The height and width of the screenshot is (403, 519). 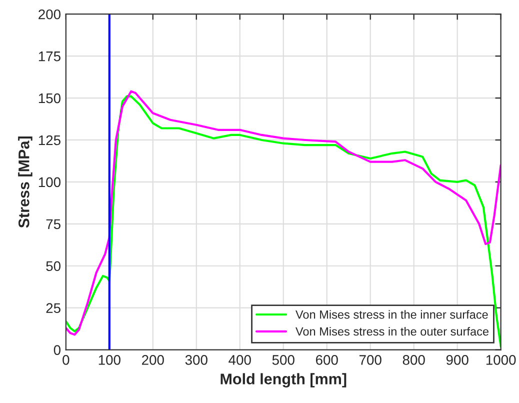 I want to click on y-tick-label: 150, so click(x=49, y=98).